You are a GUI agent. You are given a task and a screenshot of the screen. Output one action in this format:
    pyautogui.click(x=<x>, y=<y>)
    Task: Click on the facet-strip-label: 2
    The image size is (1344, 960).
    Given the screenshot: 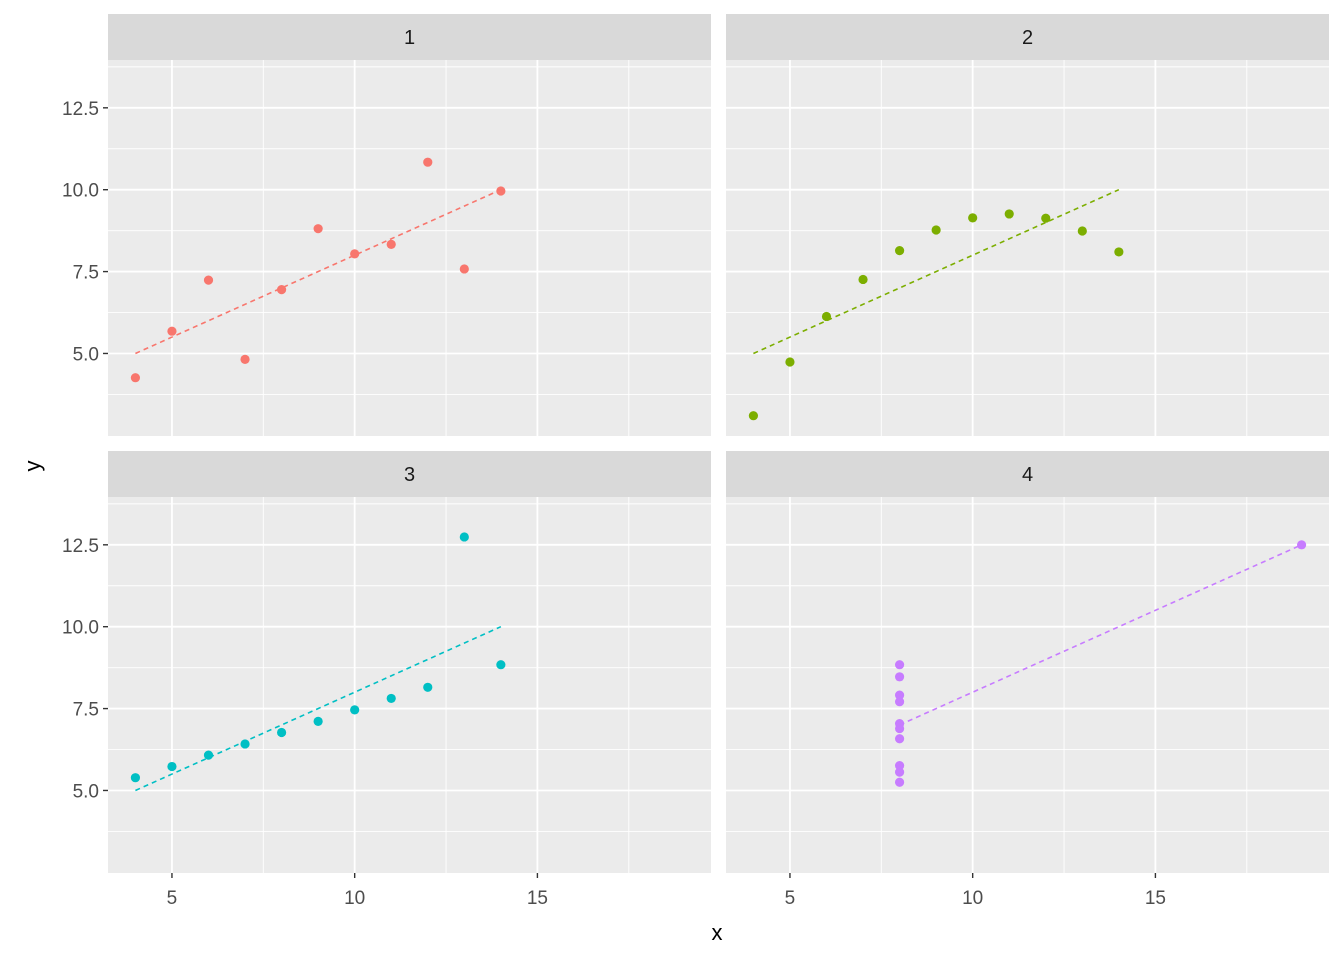 What is the action you would take?
    pyautogui.click(x=1027, y=38)
    